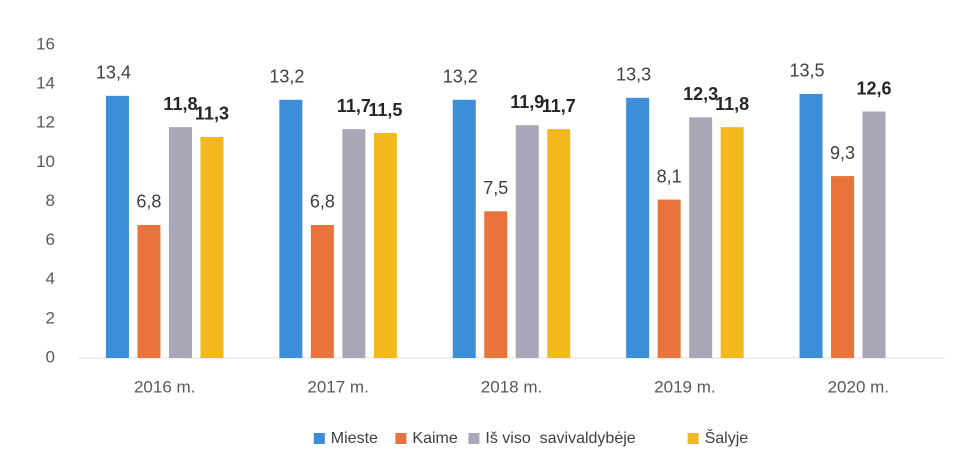 Image resolution: width=956 pixels, height=474 pixels. What do you see at coordinates (45, 161) in the screenshot?
I see `y-tick-label: 10` at bounding box center [45, 161].